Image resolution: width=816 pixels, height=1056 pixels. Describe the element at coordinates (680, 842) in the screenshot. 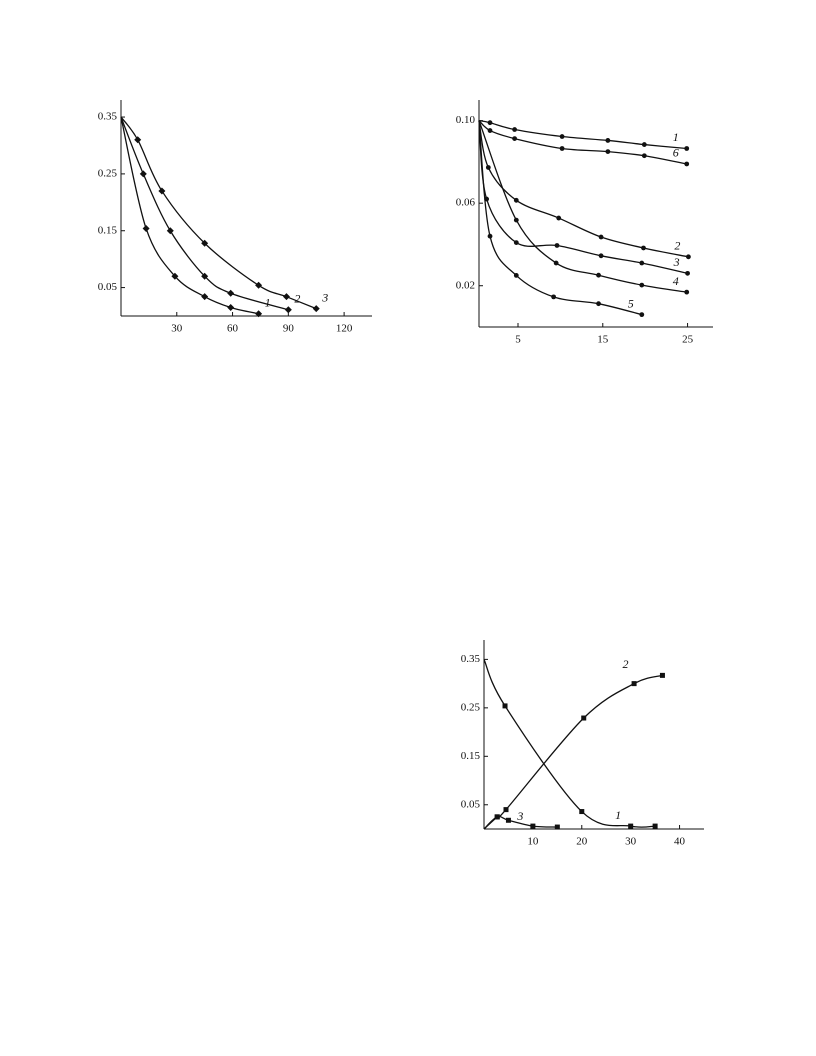

I see `x-tick-label: 40` at that location.